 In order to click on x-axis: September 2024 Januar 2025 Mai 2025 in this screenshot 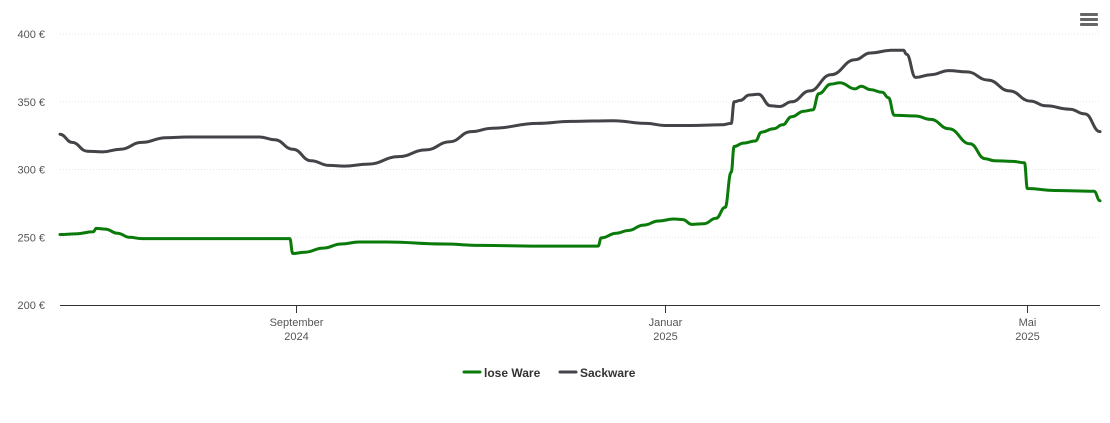, I will do `click(580, 324)`.